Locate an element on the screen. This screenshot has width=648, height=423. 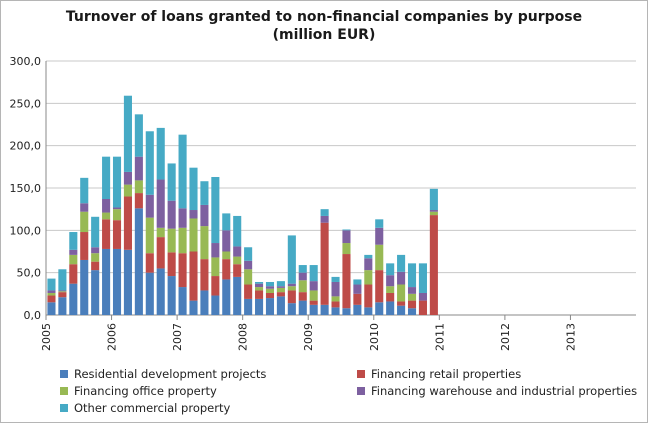
legend-label-residential: Residential development projects is located at coordinates (170, 374).